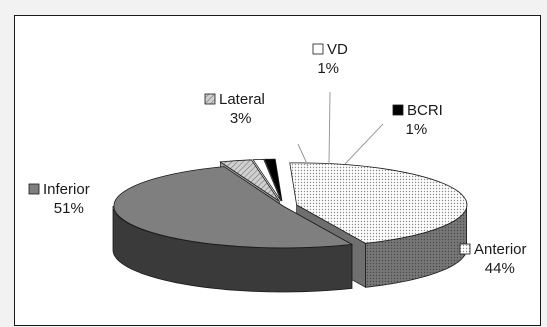 Image resolution: width=547 pixels, height=327 pixels. I want to click on leader-line-vd, so click(329, 128).